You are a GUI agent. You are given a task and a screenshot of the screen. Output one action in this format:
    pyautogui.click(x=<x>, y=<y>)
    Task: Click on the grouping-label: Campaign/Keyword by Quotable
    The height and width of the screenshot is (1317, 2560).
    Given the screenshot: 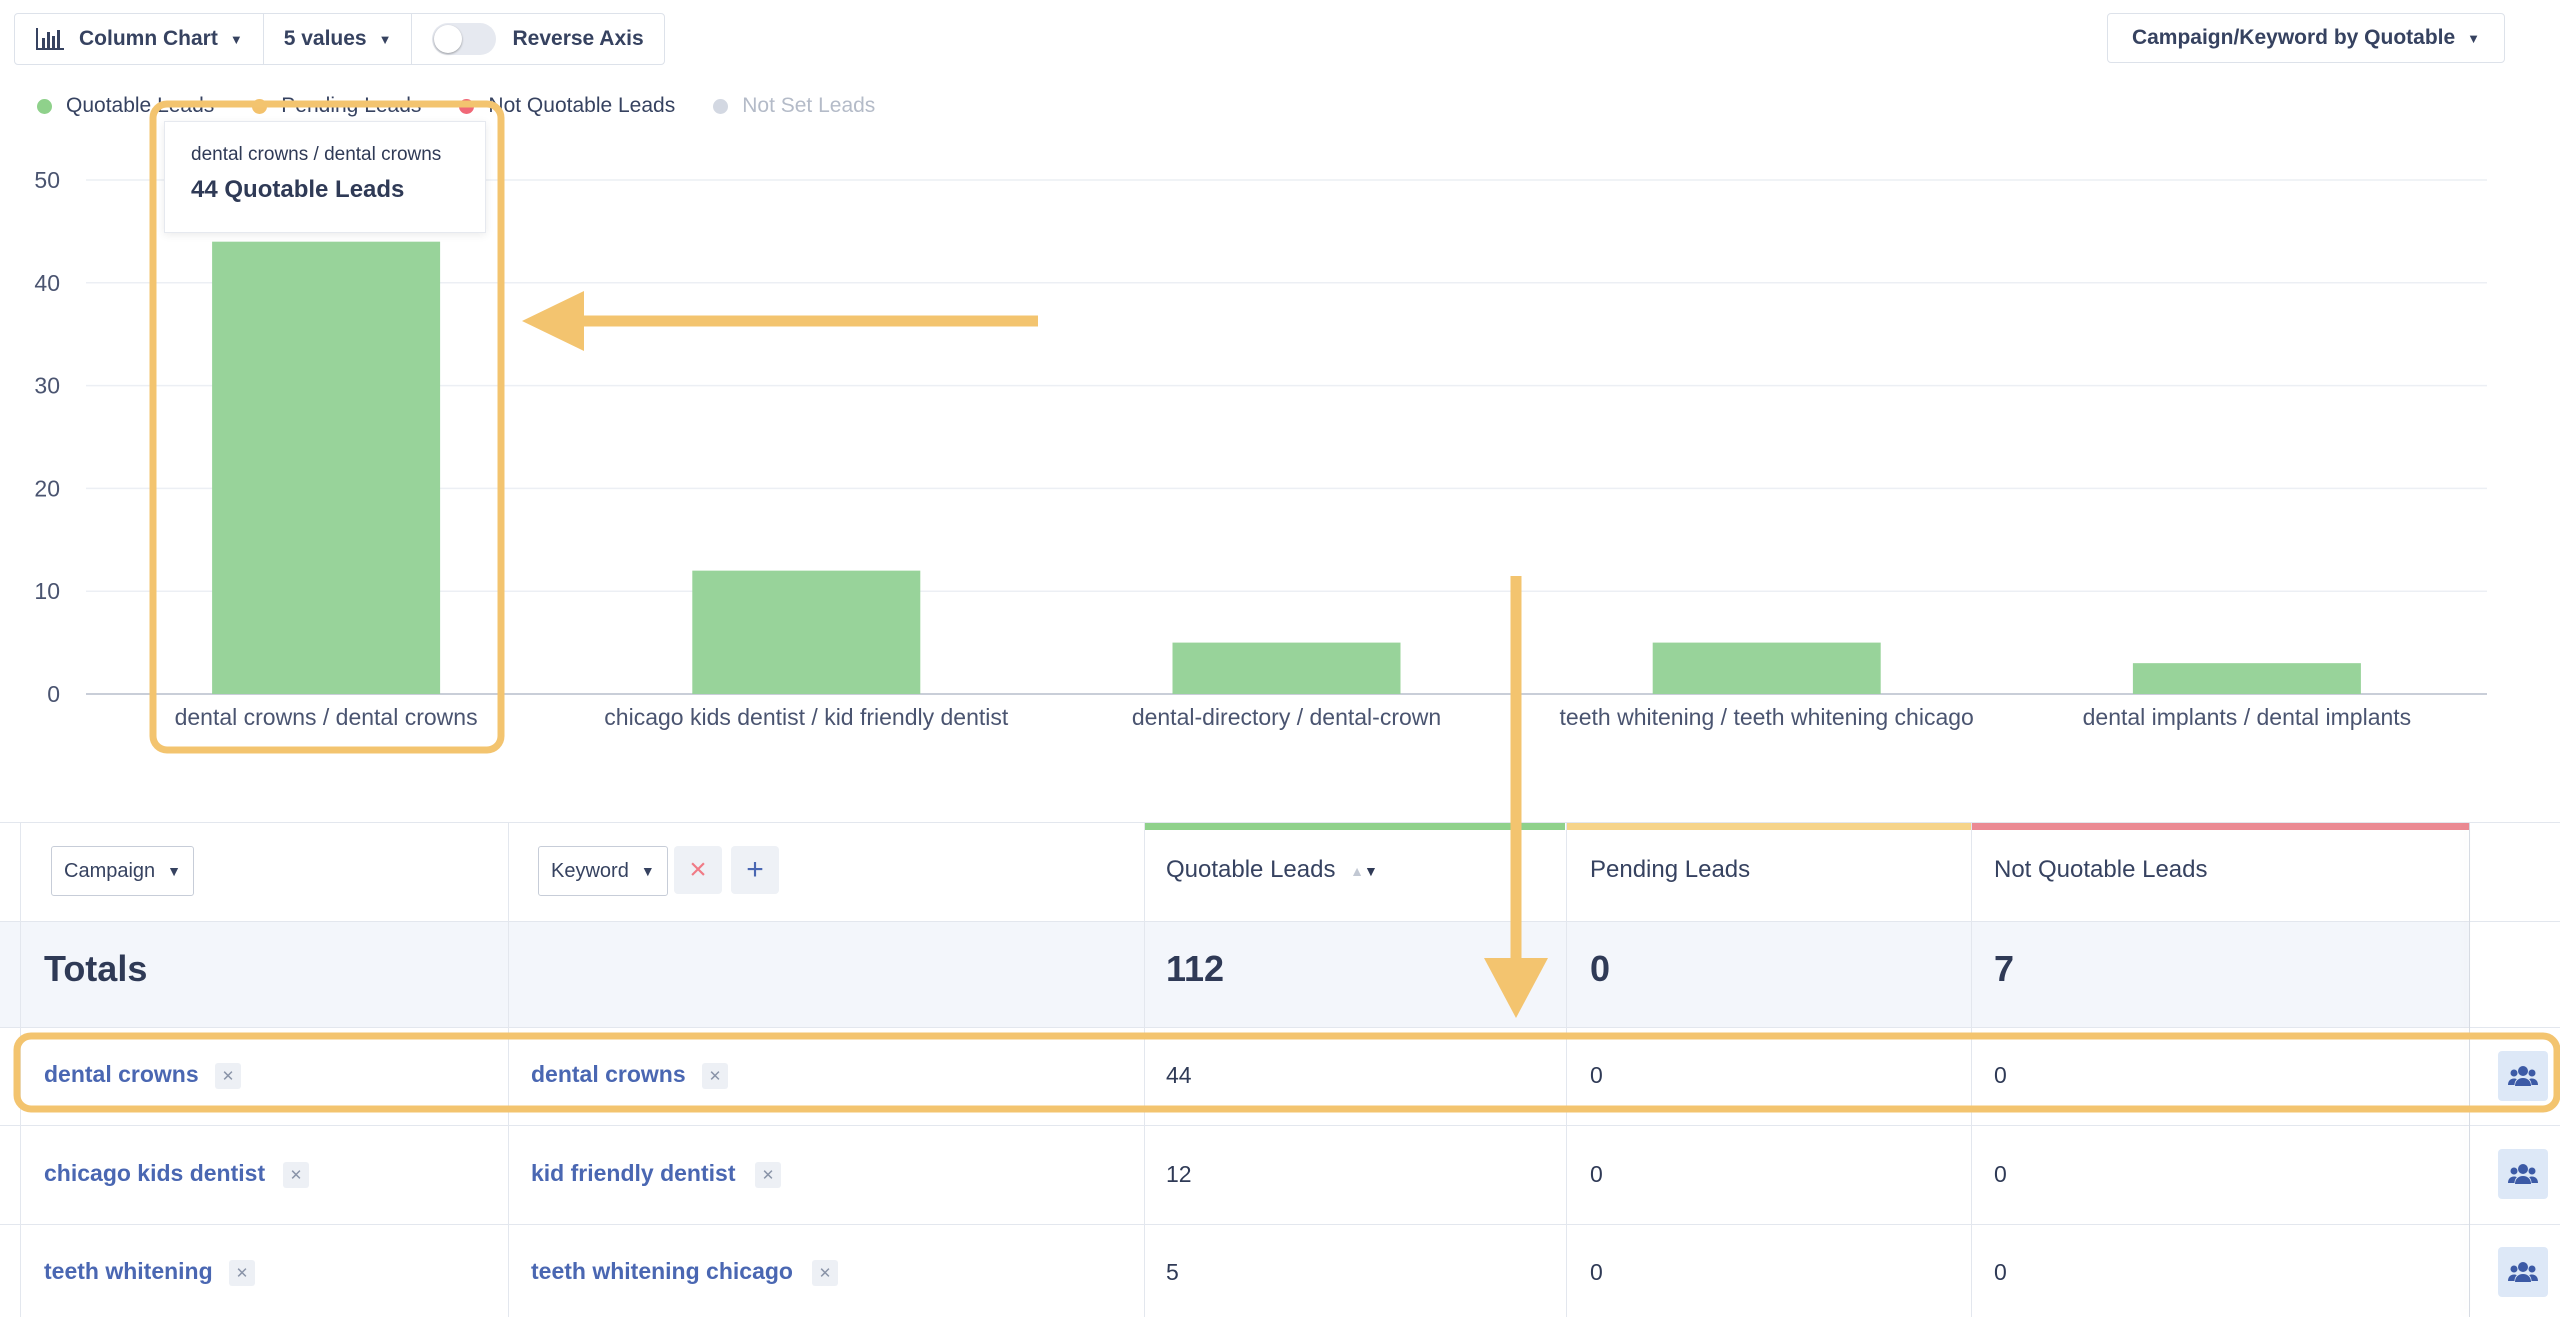 What is the action you would take?
    pyautogui.click(x=2293, y=37)
    